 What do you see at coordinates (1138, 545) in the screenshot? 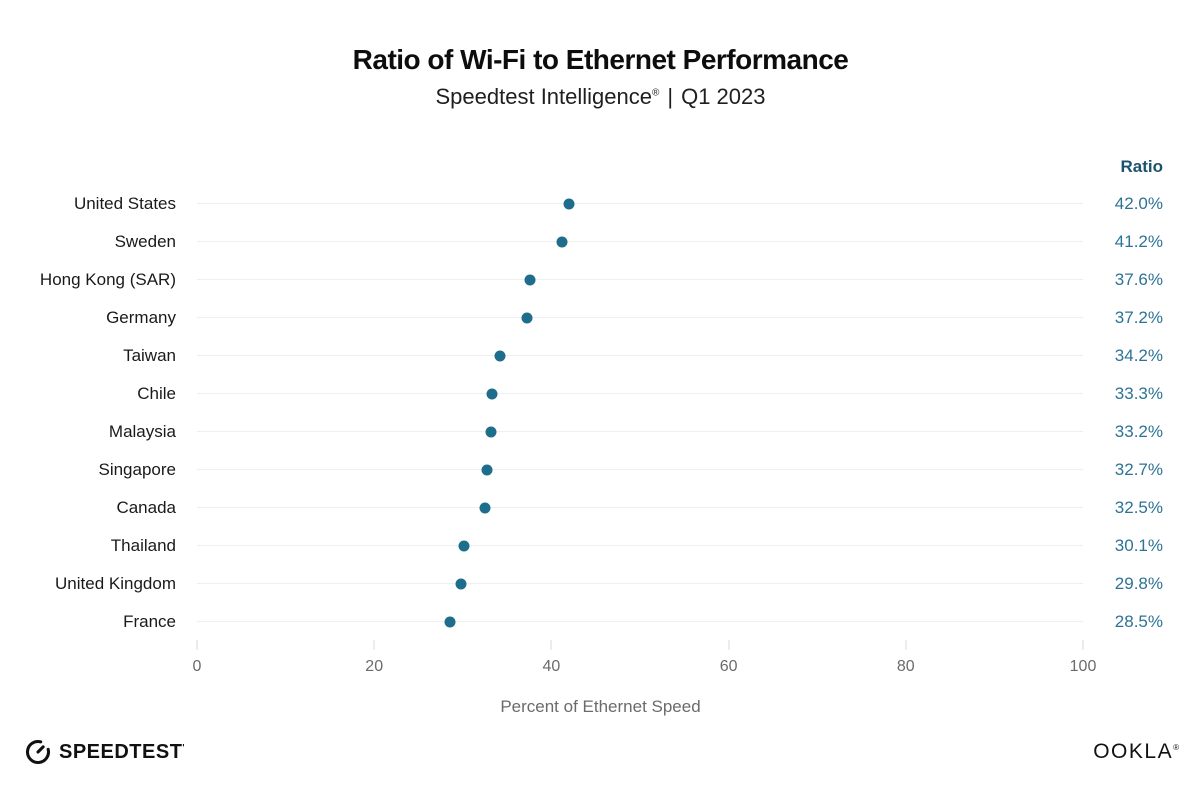
I see `ratio-value: 30.1%` at bounding box center [1138, 545].